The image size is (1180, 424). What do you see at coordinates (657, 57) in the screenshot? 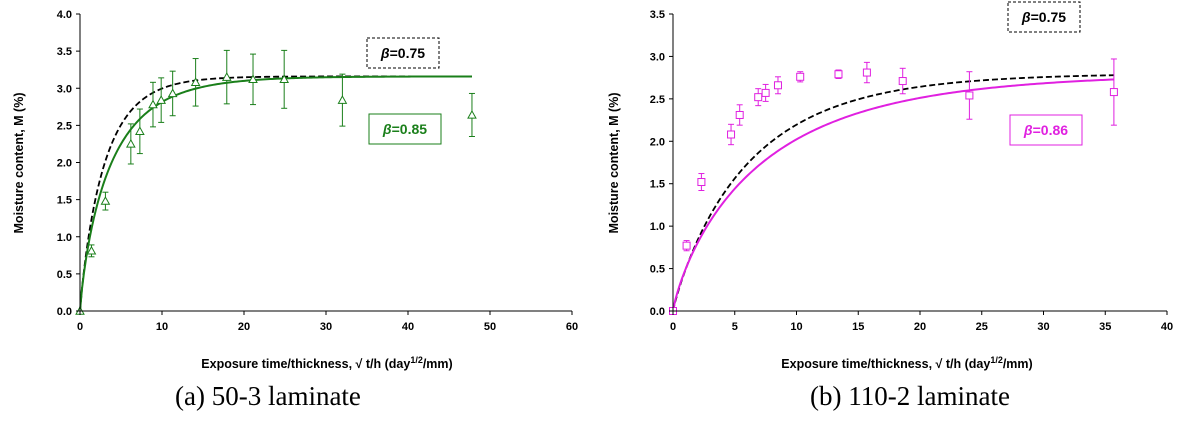
I see `chart-b-ytick-label: 3.0` at bounding box center [657, 57].